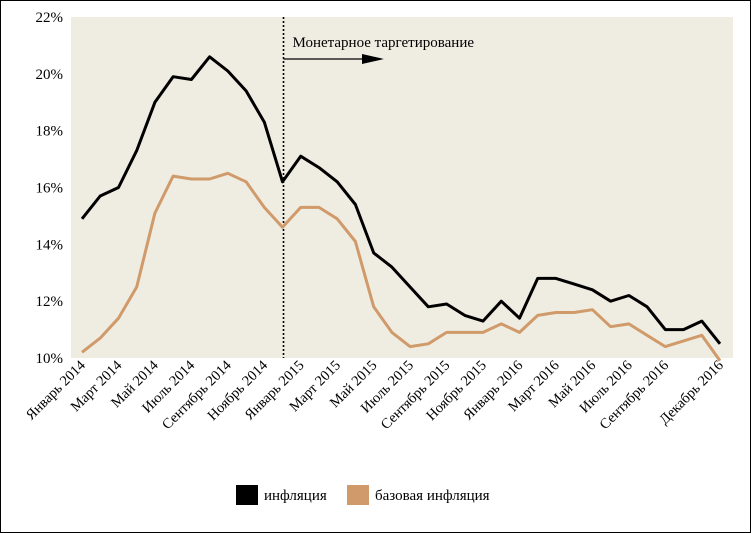  Describe the element at coordinates (432, 496) in the screenshot. I see `legend-label-core-inflation: базовая инфляция` at that location.